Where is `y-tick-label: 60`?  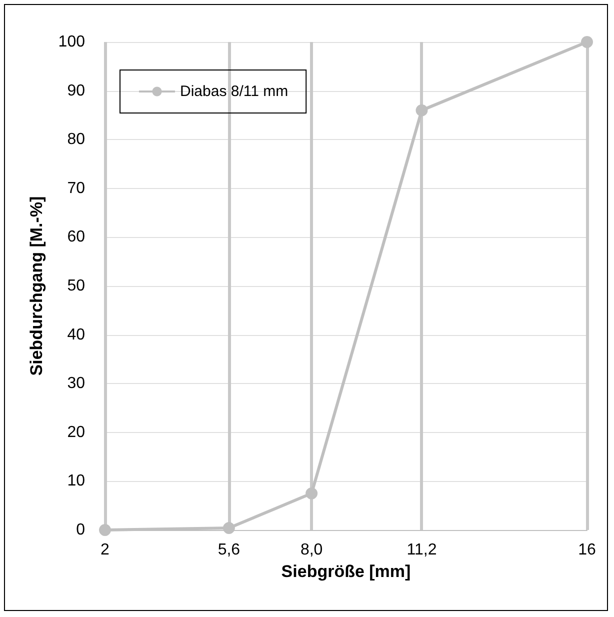
y-tick-label: 60 is located at coordinates (76, 237).